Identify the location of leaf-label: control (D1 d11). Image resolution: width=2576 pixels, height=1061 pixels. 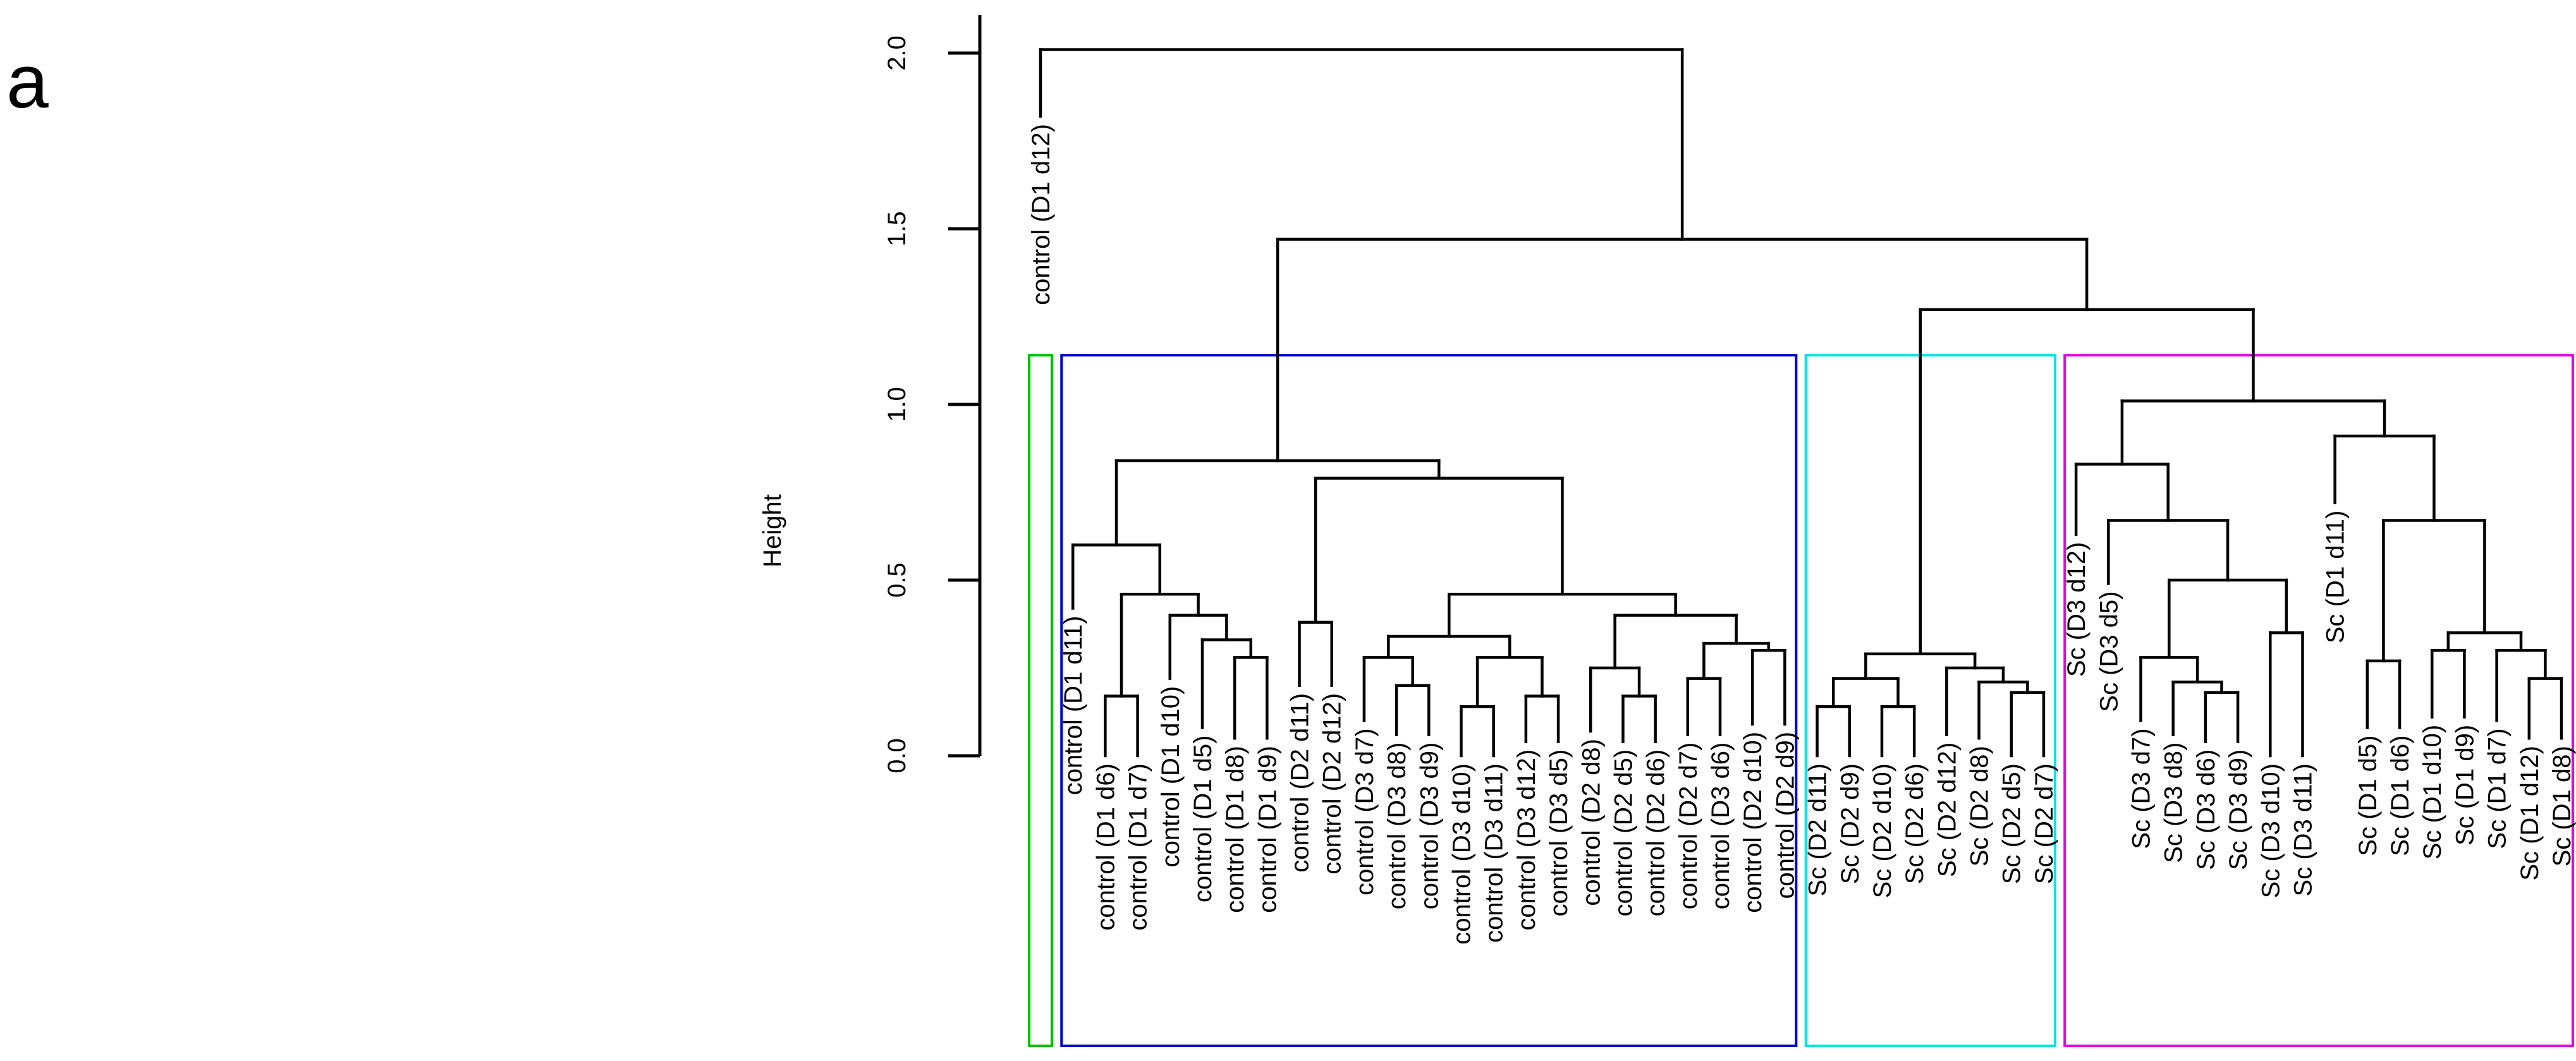
(1073, 705).